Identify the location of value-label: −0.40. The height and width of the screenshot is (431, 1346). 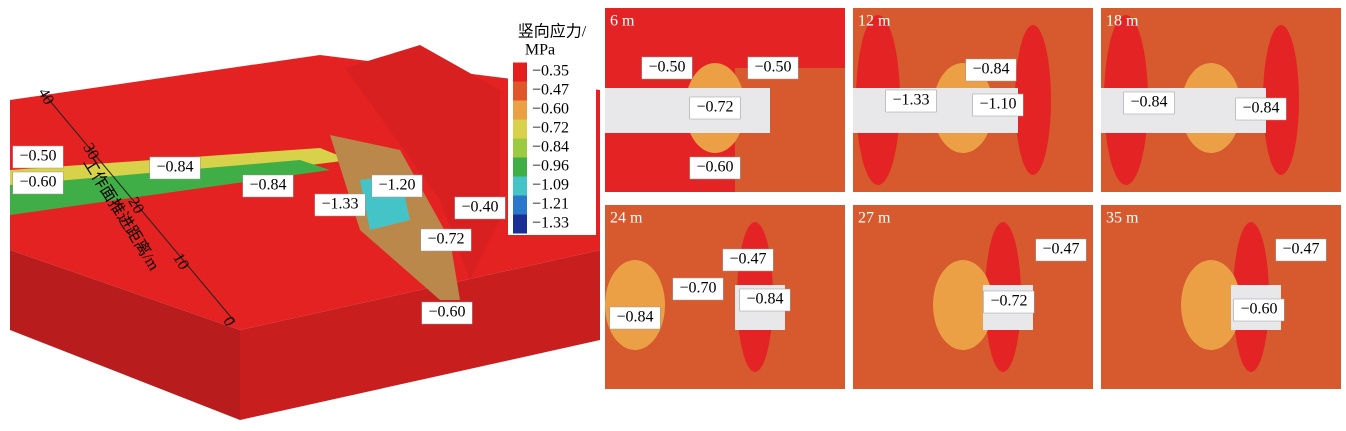
(479, 207).